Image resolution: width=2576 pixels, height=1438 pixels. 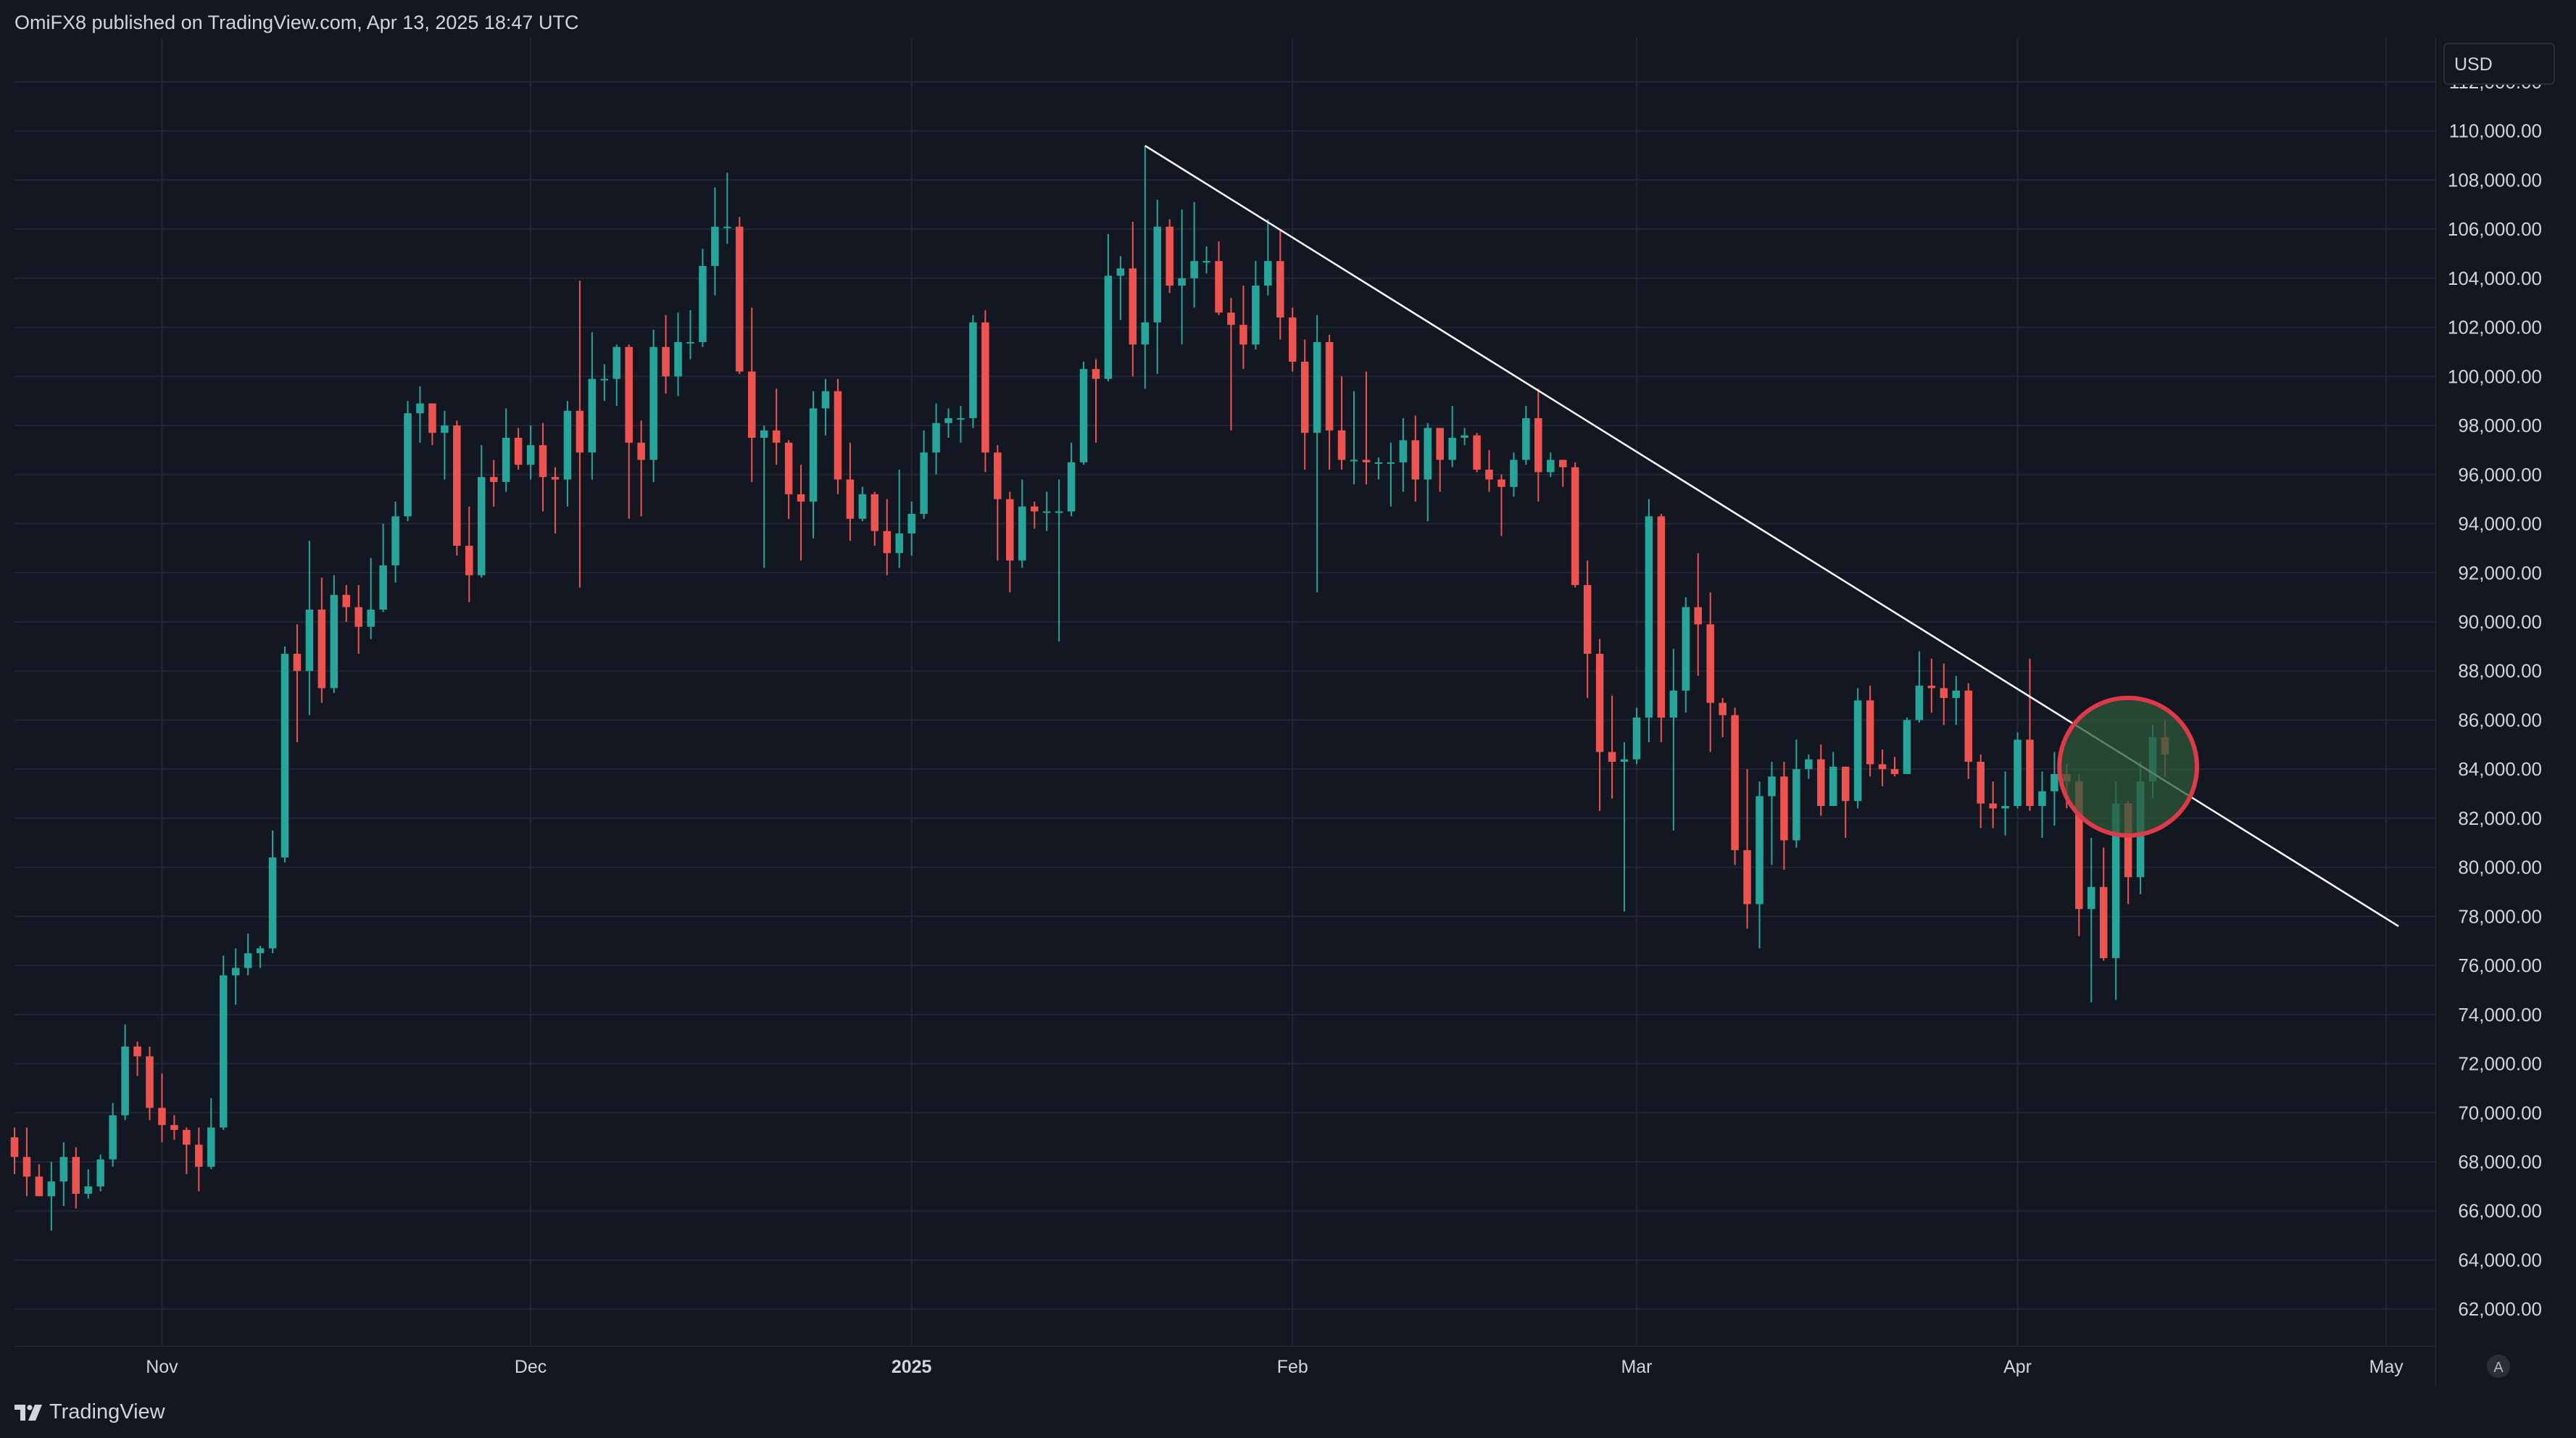 I want to click on tradingview-logo: TradingView, so click(x=89, y=1412).